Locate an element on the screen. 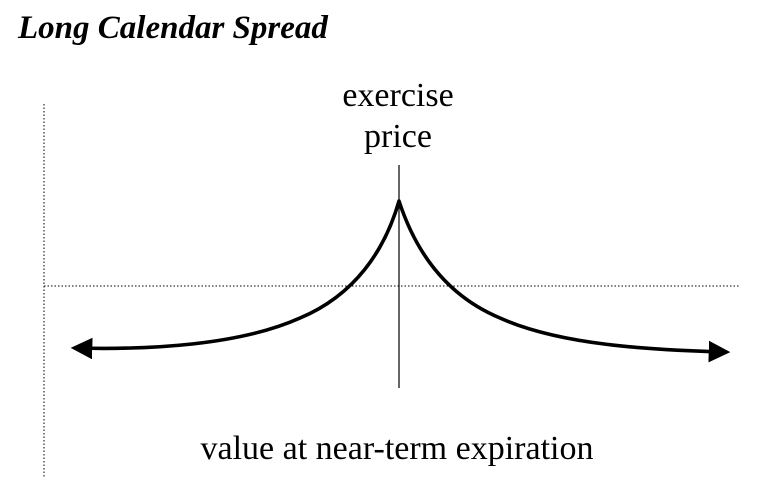  x-axis-label: value at near-term expiration is located at coordinates (397, 448).